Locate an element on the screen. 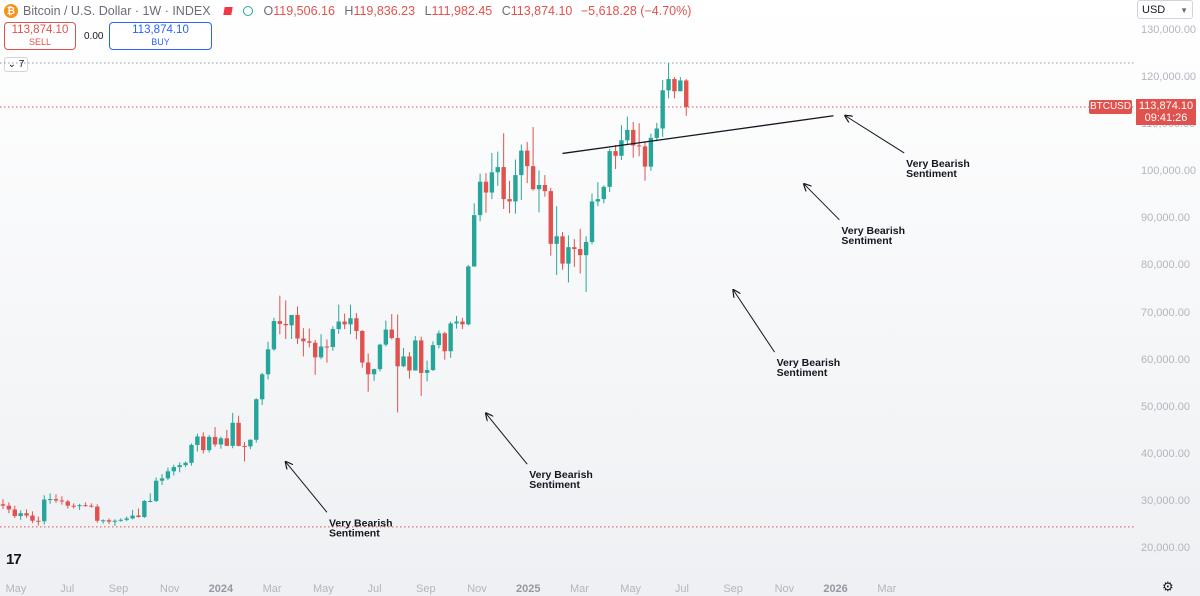  price-axis-label: 130,000.00 is located at coordinates (1169, 30).